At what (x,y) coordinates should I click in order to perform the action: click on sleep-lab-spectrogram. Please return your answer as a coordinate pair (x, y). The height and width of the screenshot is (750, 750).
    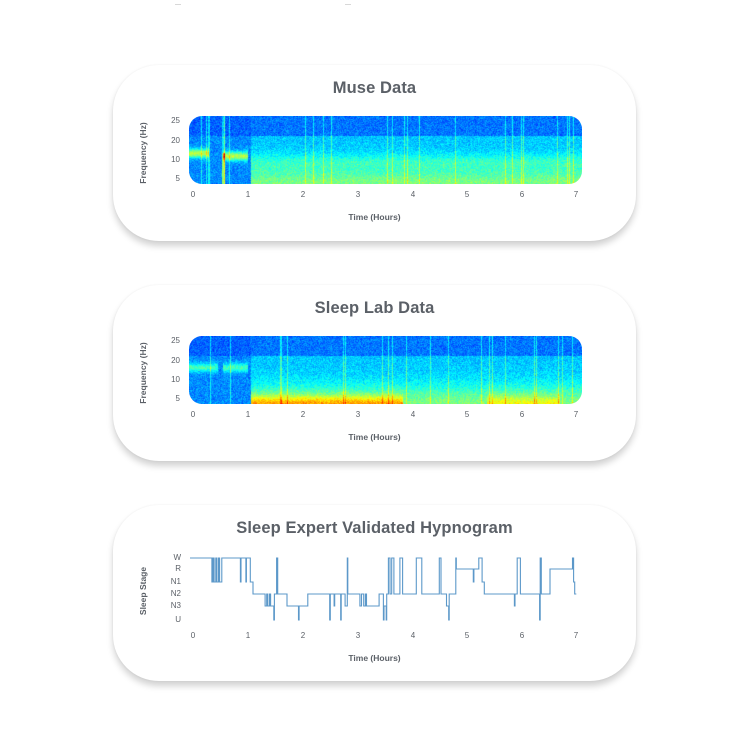
    Looking at the image, I should click on (385, 370).